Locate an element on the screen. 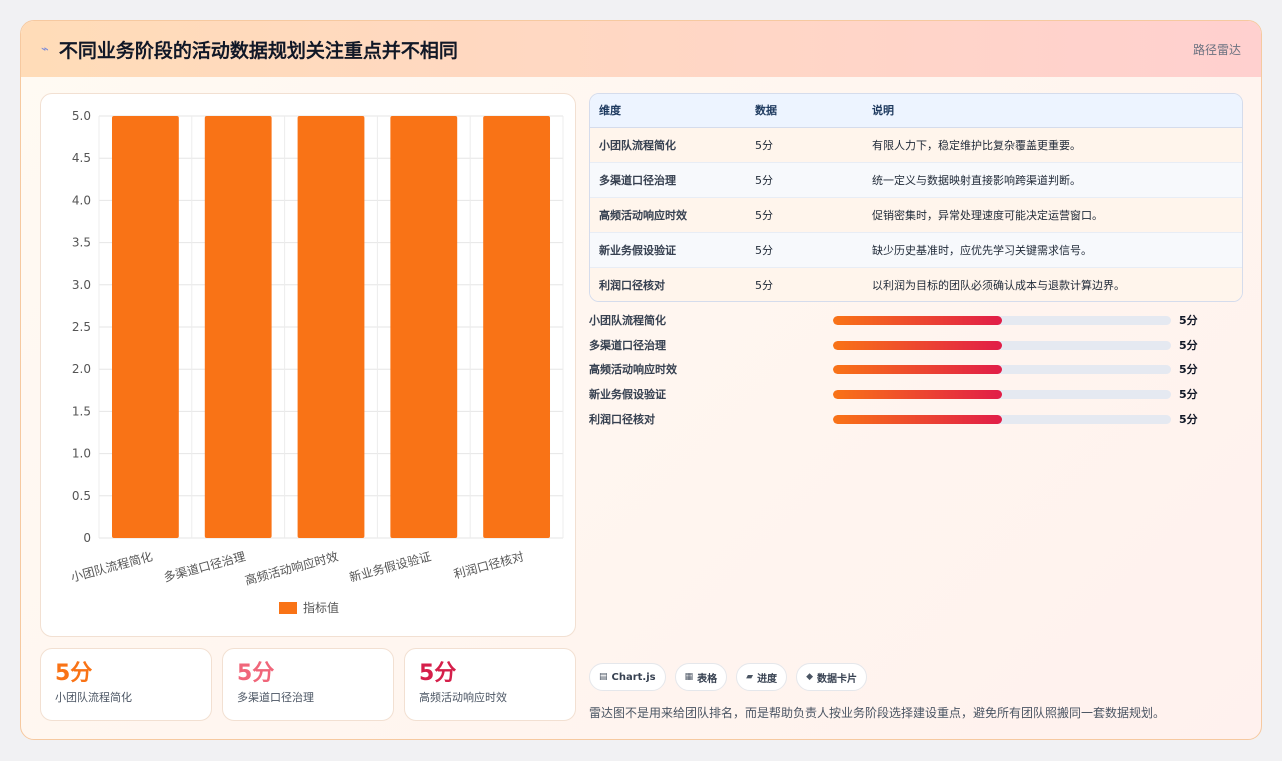 The image size is (1282, 761). tech-chips: ▤ Chart.js ▦ 表格 ▰ 进度 ◆ 数据卡片 is located at coordinates (728, 677).